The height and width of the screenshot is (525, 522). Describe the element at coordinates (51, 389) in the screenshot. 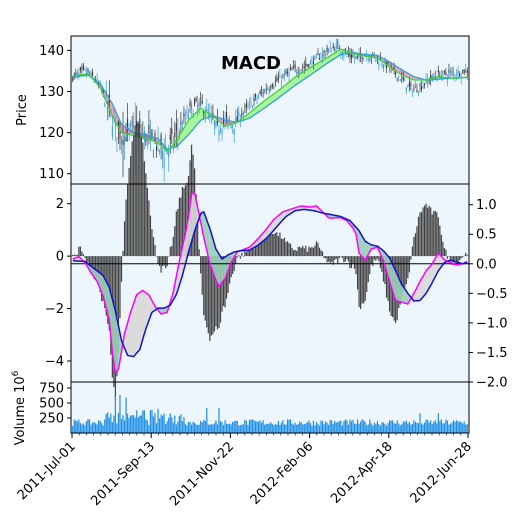

I see `volume-tick-label: 750` at that location.